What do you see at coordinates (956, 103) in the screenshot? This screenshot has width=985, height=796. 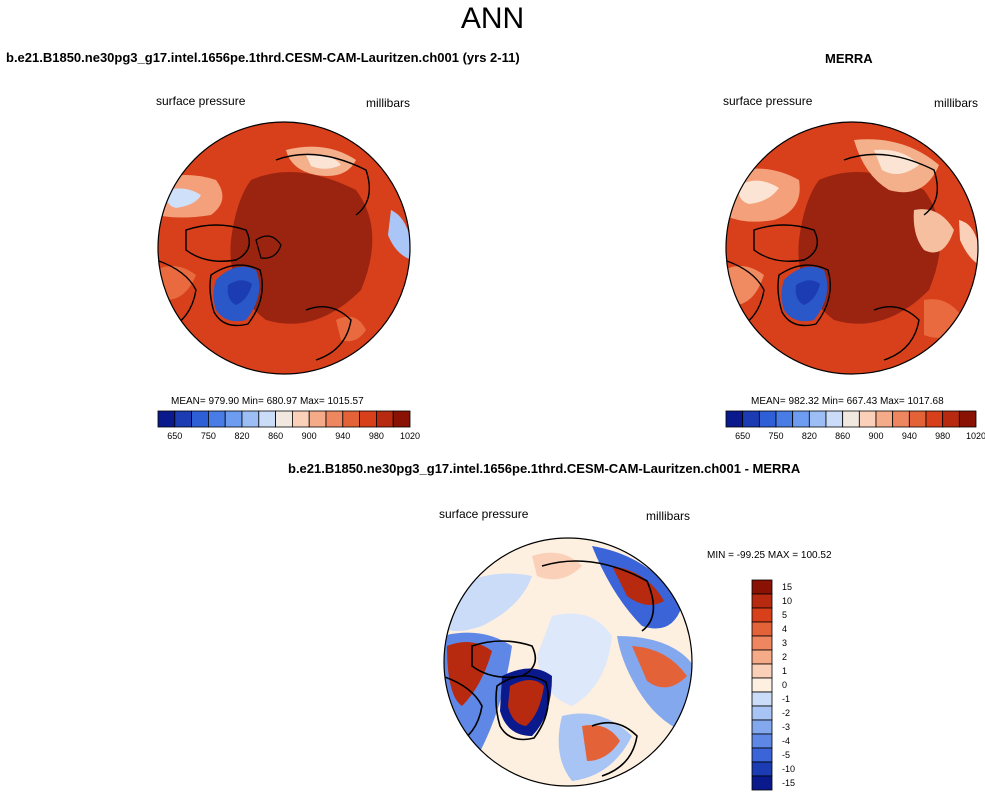 I see `obs-units-label: millibars` at bounding box center [956, 103].